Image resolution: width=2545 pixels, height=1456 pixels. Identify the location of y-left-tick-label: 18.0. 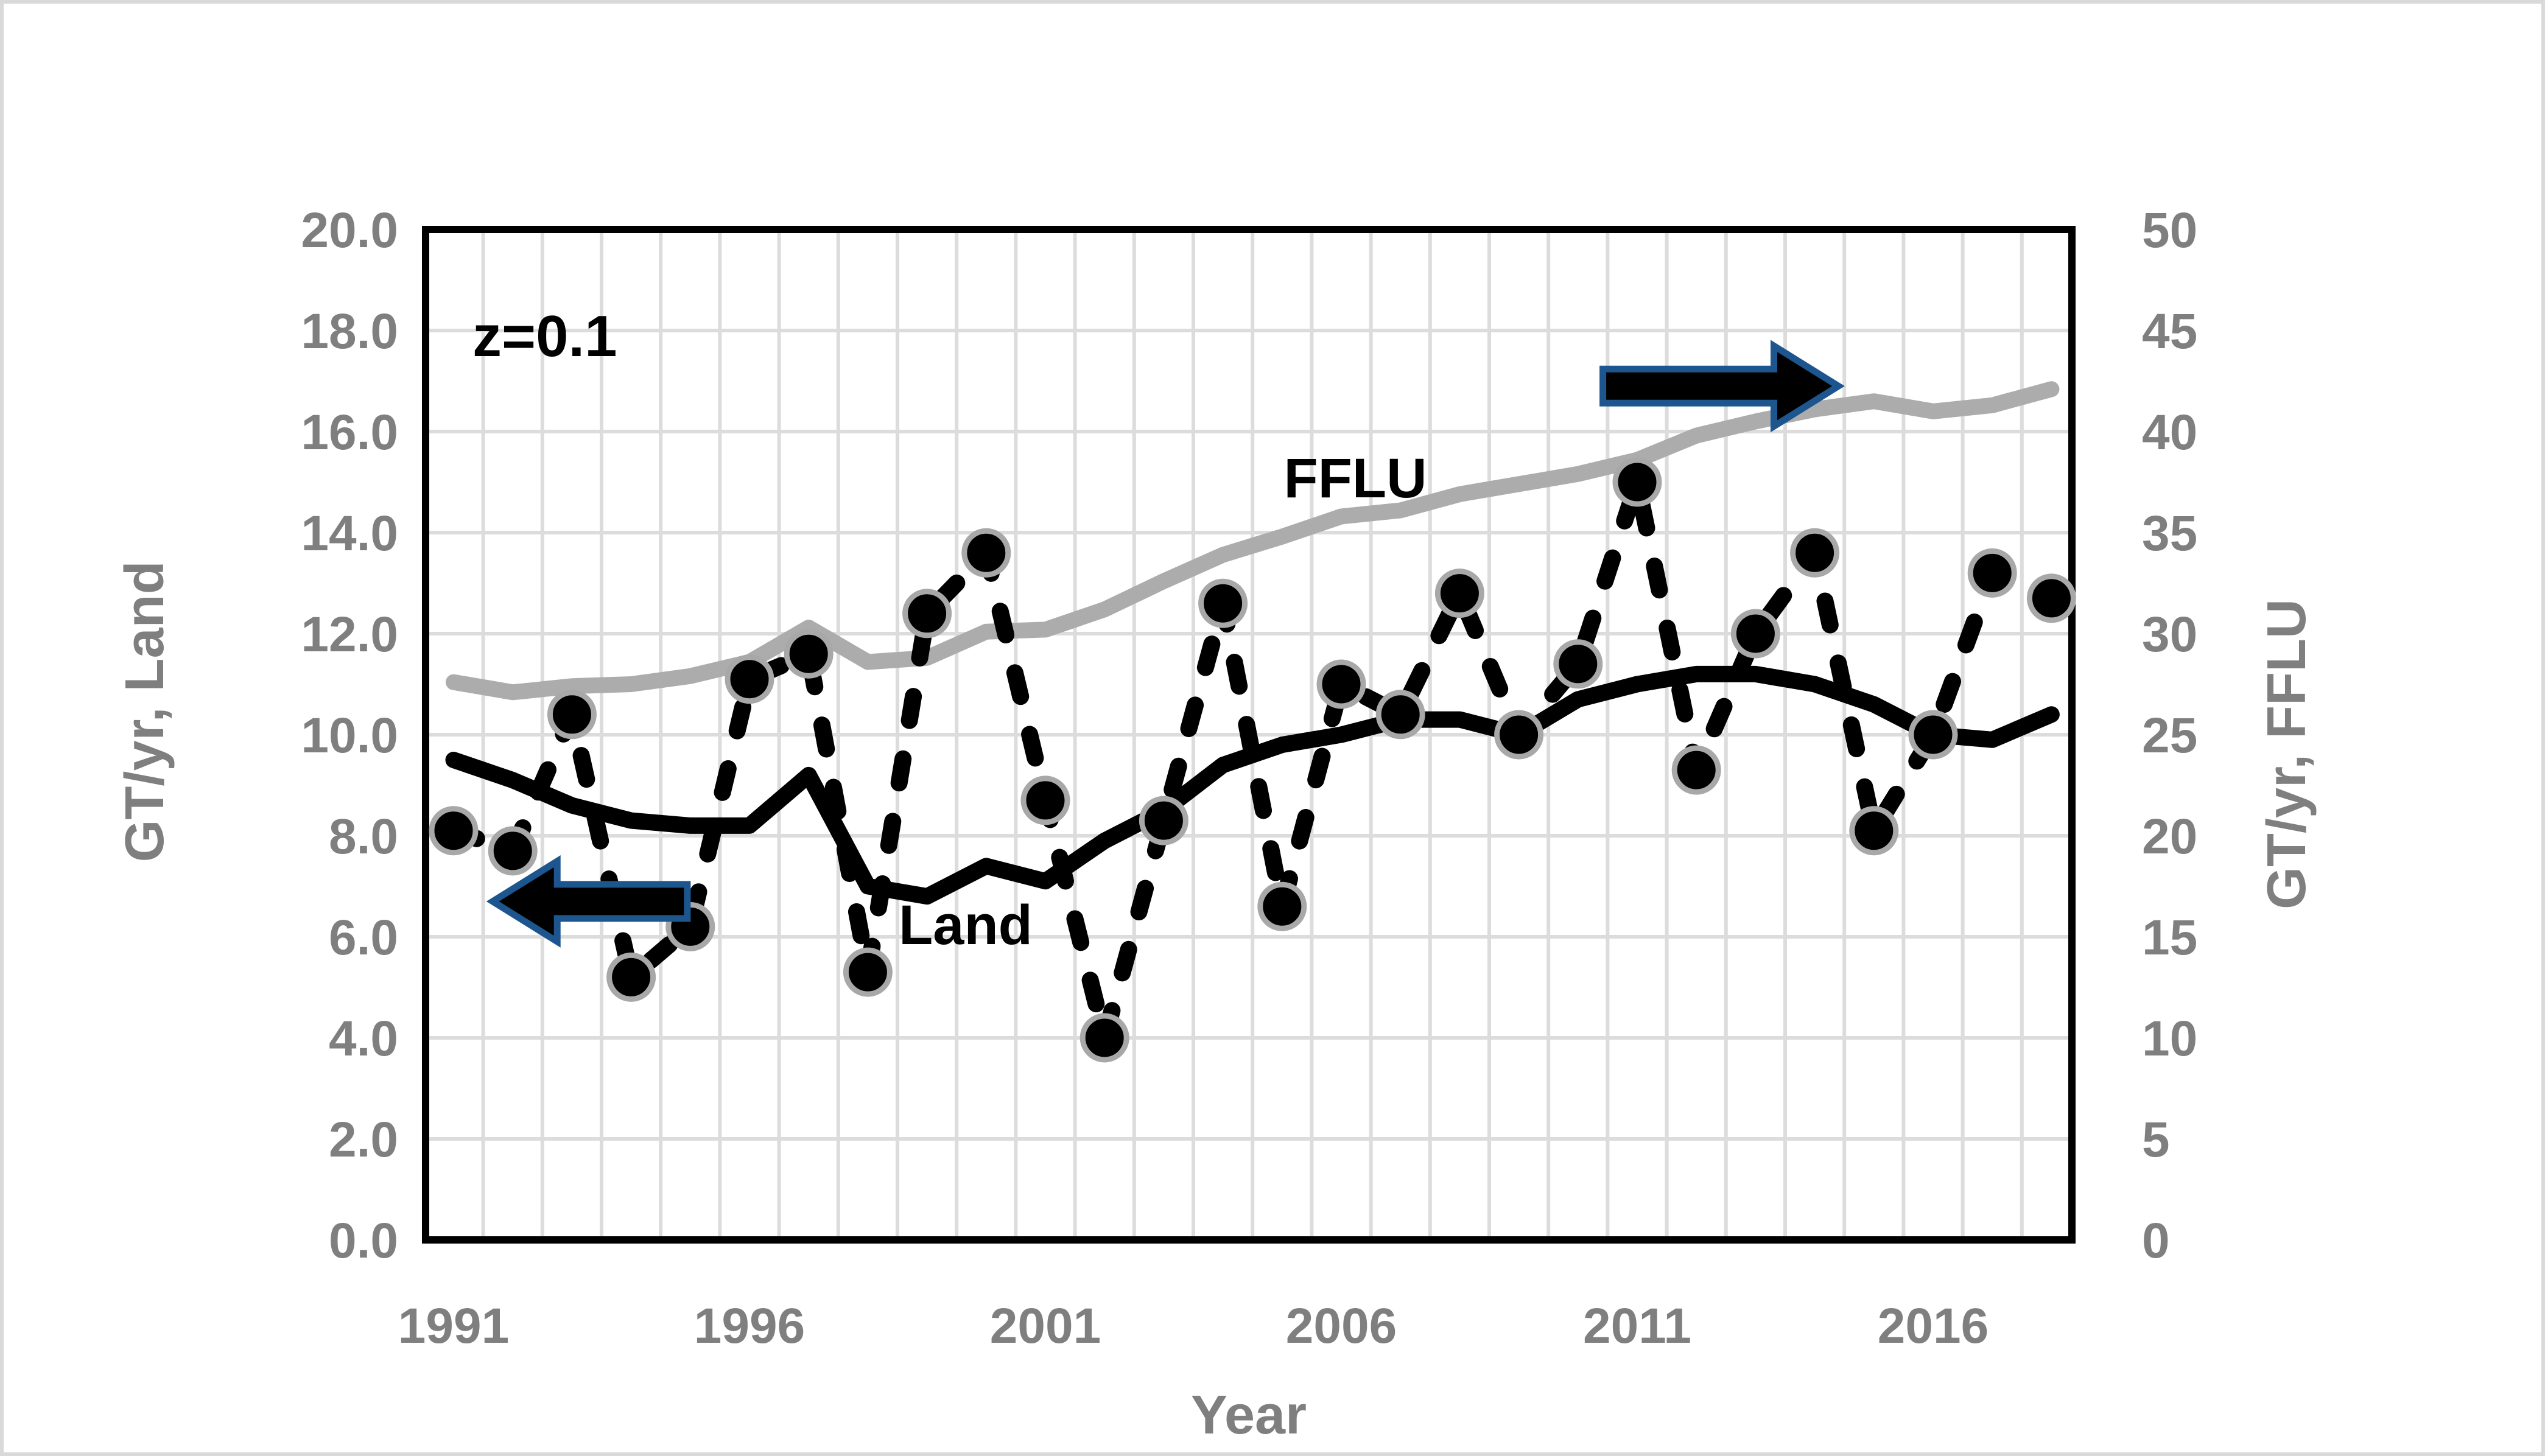
(349, 332).